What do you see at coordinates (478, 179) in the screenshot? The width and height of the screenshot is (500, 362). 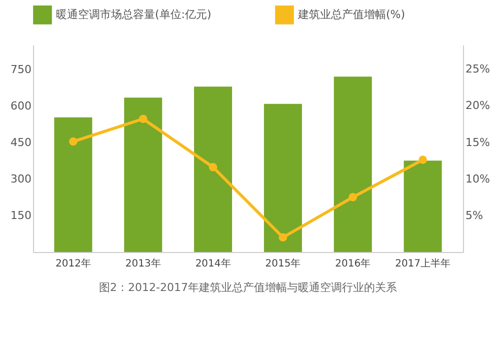 I see `y2-tick-label: 10%` at bounding box center [478, 179].